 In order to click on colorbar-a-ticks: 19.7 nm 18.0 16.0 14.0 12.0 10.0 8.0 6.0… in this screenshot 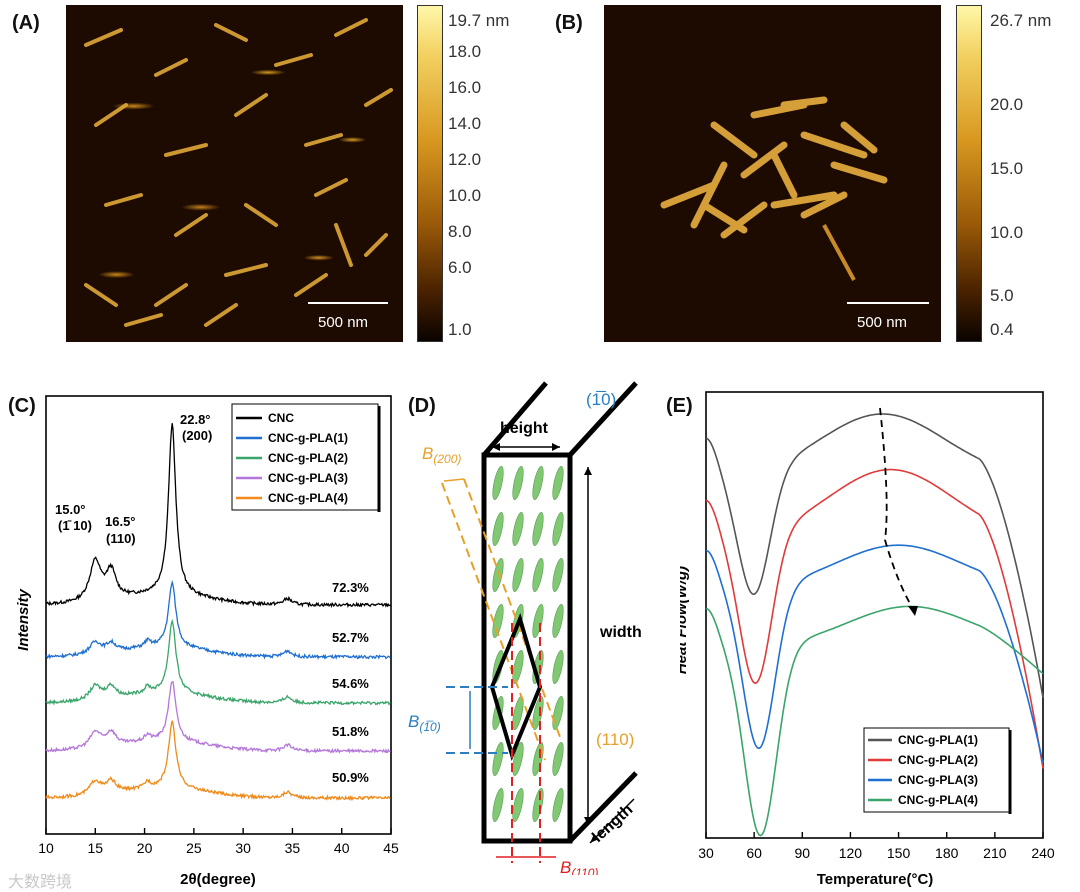, I will do `click(493, 175)`.